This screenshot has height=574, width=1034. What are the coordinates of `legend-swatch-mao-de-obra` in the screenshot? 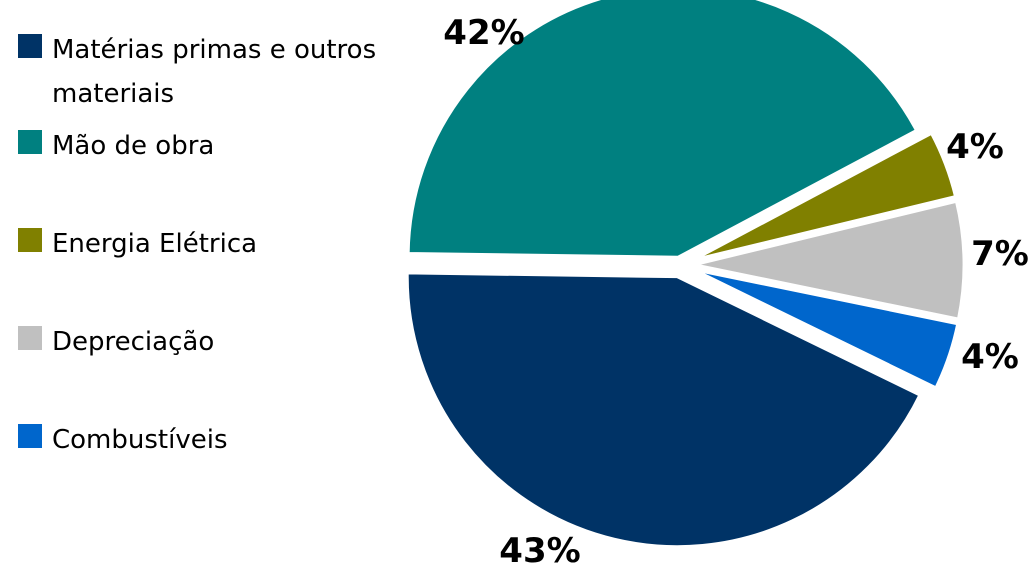 It's located at (30, 142).